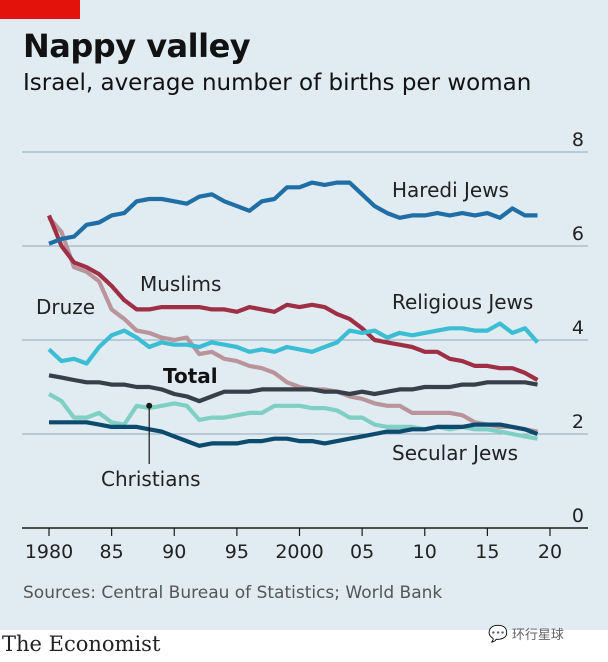 This screenshot has width=608, height=662. I want to click on series-line-haredi-jews, so click(293, 213).